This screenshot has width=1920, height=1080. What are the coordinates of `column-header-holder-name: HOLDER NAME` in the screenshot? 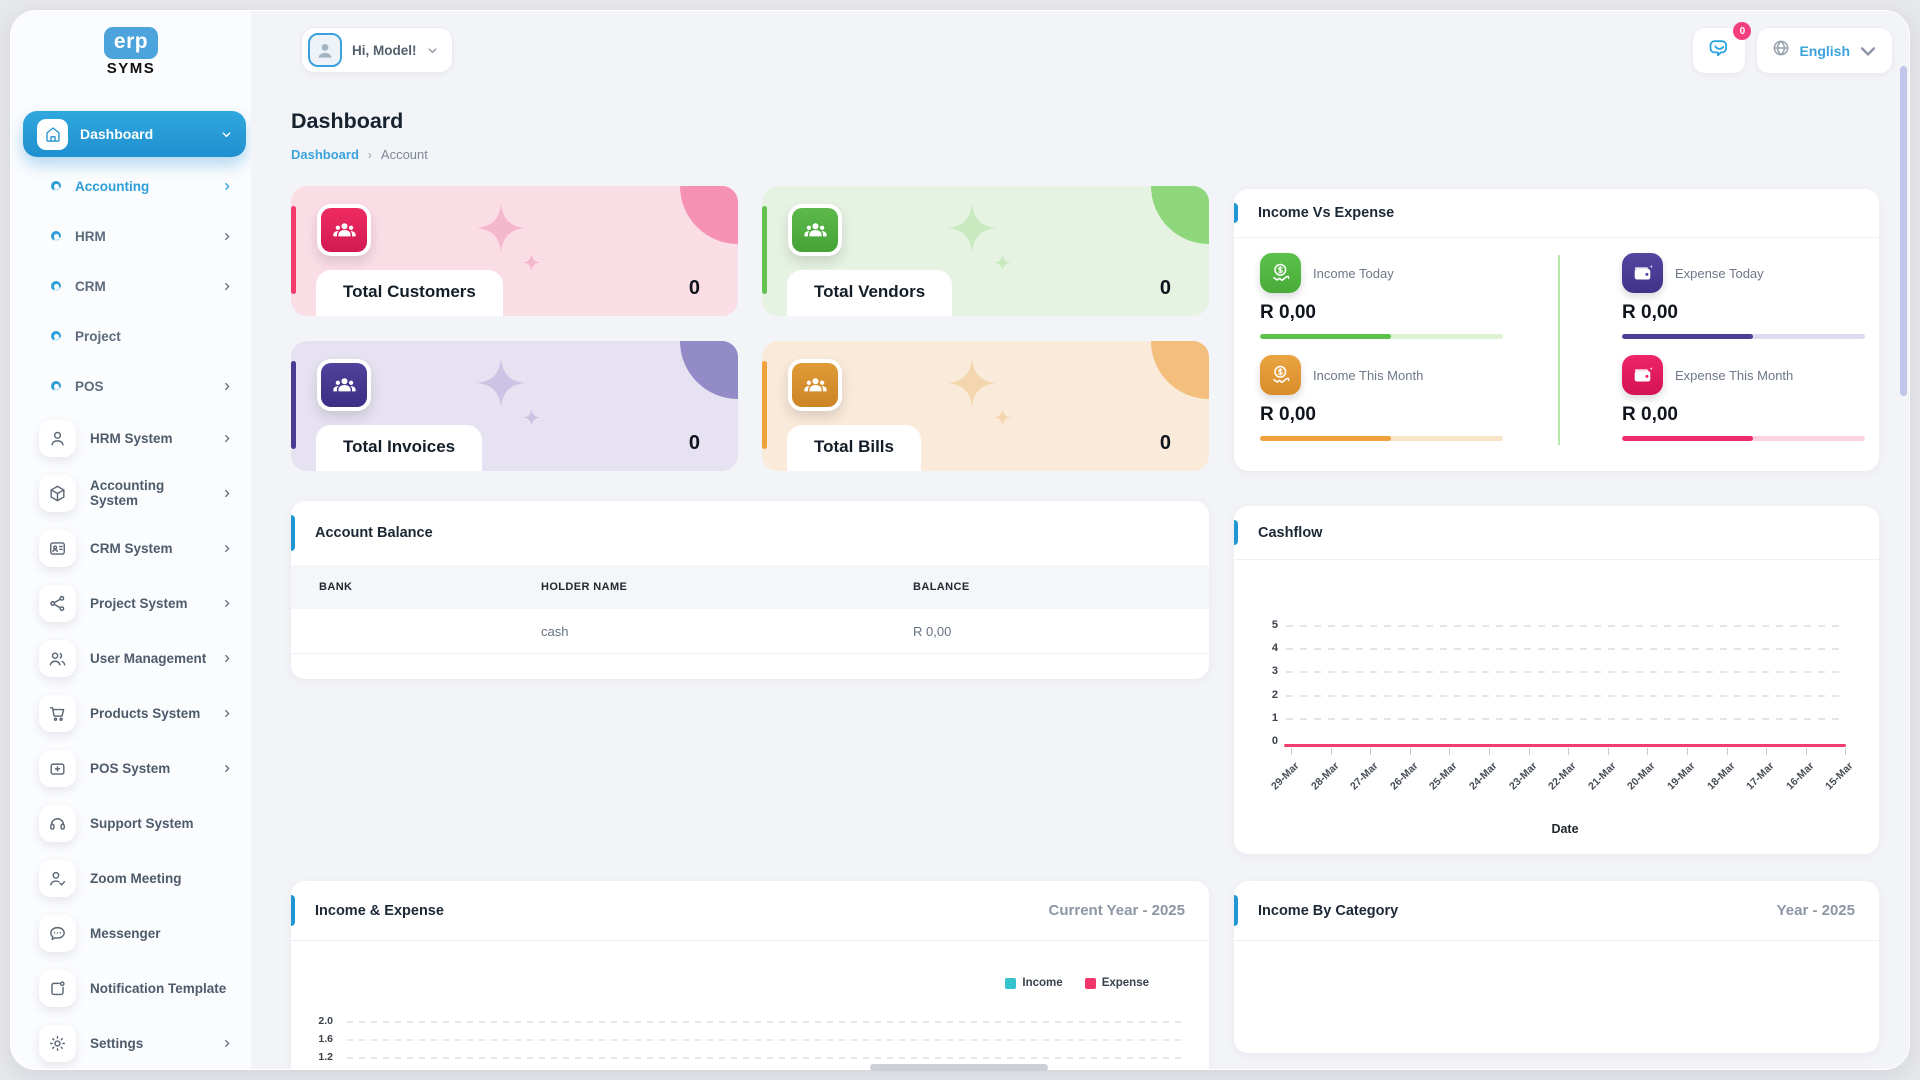 It's located at (584, 587).